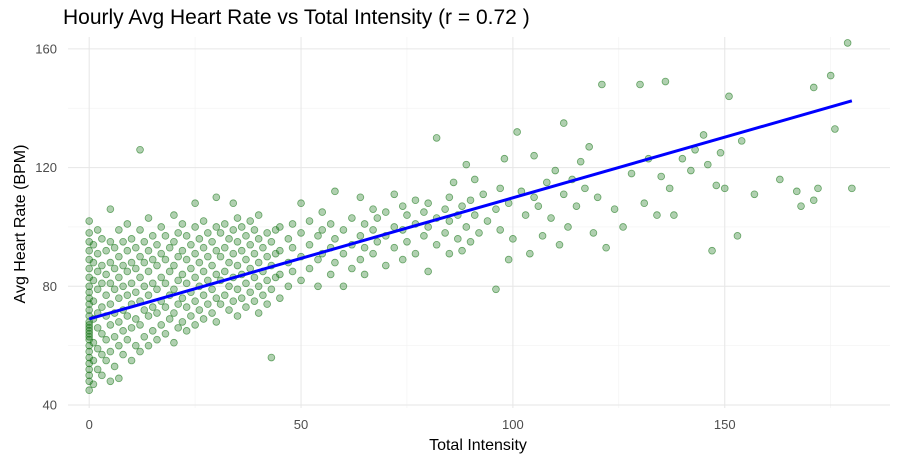  I want to click on y-axis-title: Avg Heart Rate (BPM), so click(20, 224).